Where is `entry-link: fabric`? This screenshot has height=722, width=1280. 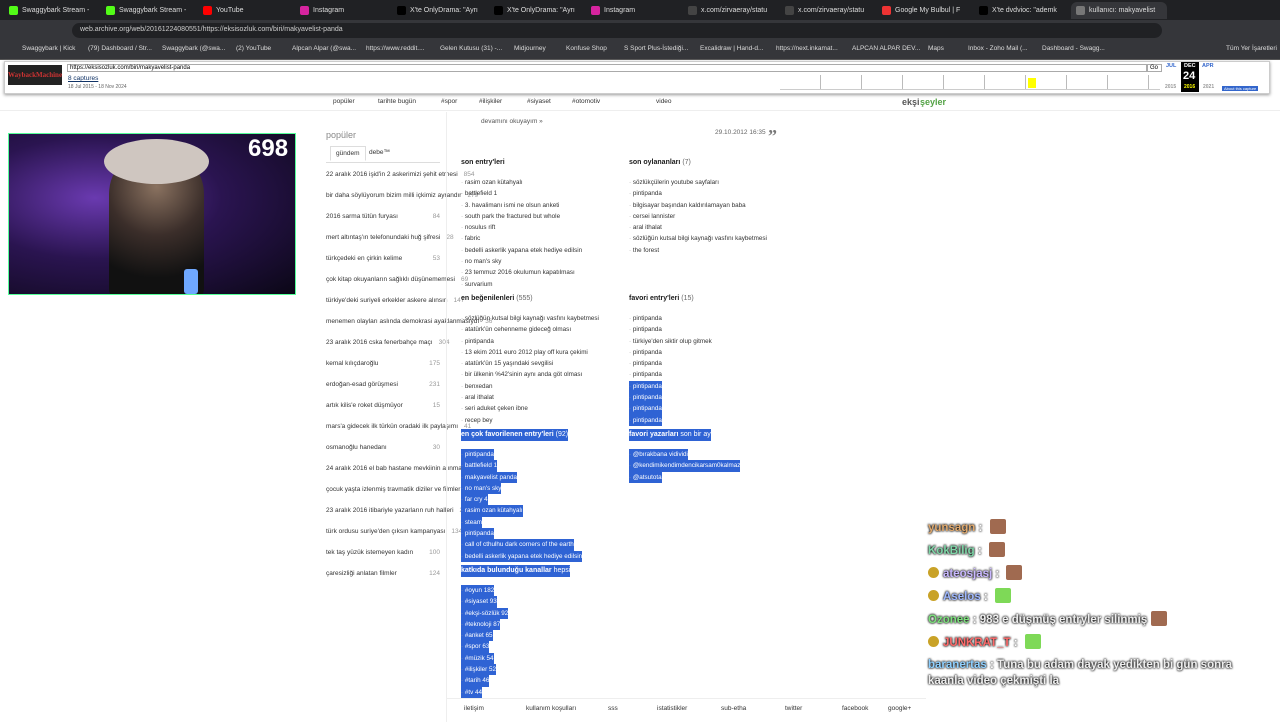
entry-link: fabric is located at coordinates (470, 238).